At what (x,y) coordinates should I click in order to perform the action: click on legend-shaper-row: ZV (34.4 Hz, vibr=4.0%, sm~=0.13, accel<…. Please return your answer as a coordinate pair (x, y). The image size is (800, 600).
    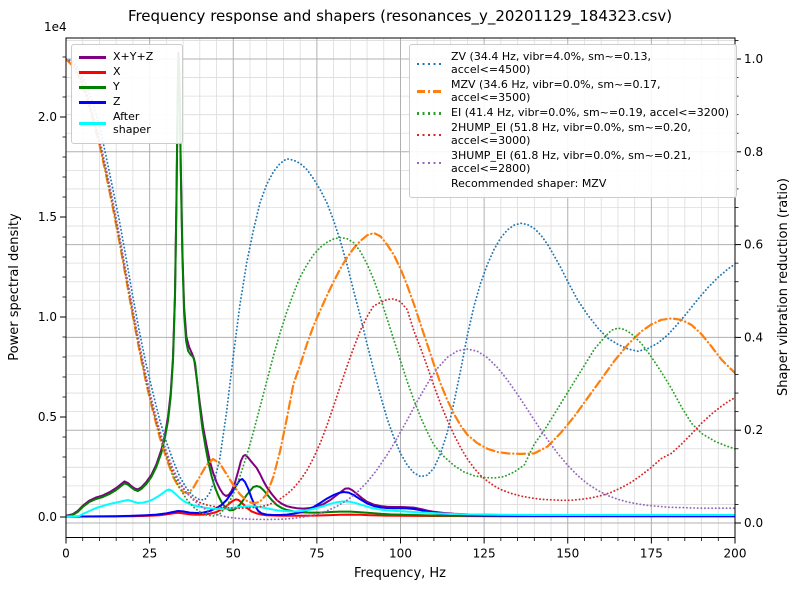
    Looking at the image, I should click on (573, 63).